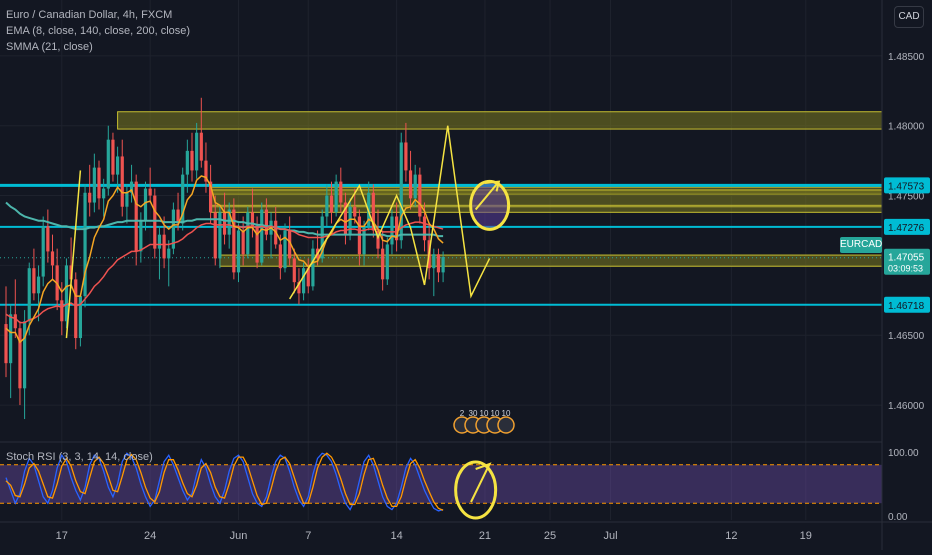  I want to click on level-price-label: 1.47573, so click(906, 186).